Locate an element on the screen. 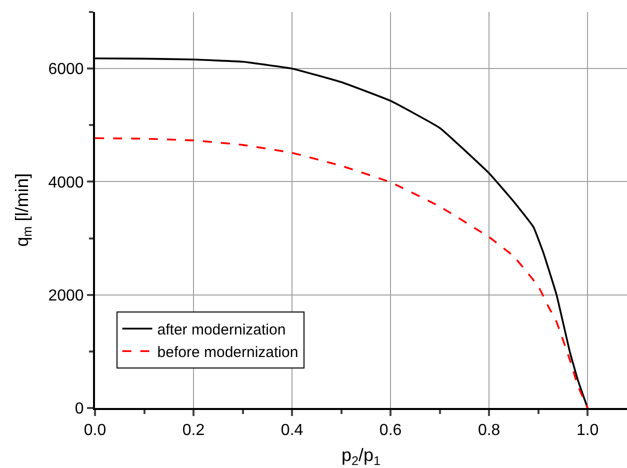  x-axis-title: p$_{2}$/p$_{1}$ is located at coordinates (361, 456).